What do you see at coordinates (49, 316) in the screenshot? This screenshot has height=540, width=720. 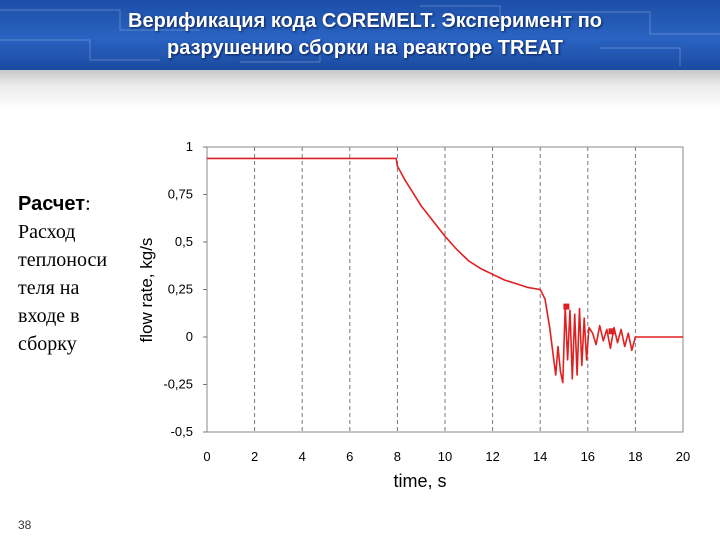 I see `side-line-4: входе в` at bounding box center [49, 316].